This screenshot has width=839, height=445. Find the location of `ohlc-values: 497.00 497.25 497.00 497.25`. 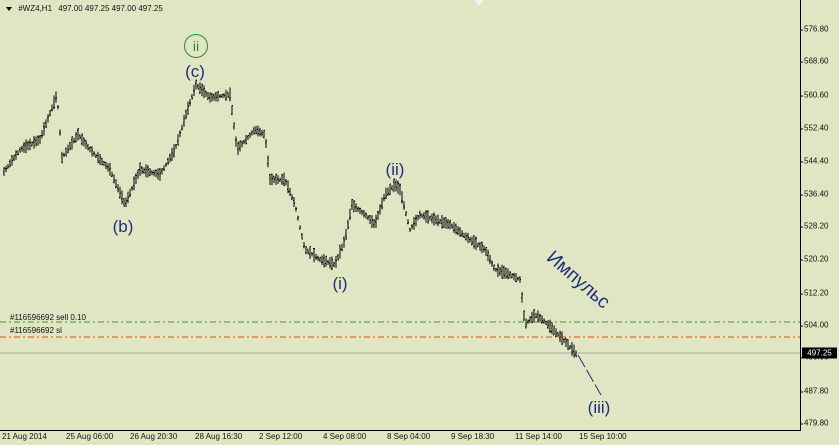

ohlc-values: 497.00 497.25 497.00 497.25 is located at coordinates (110, 8).